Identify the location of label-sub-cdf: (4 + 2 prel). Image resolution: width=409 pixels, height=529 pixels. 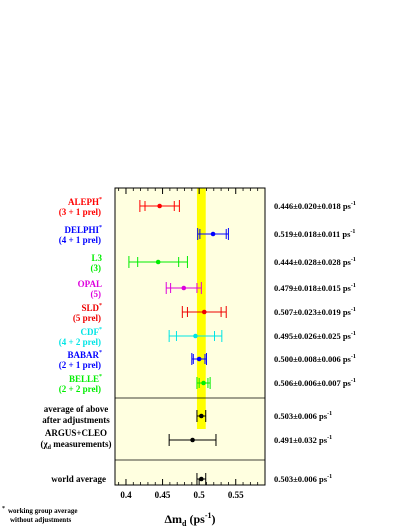
(80, 342).